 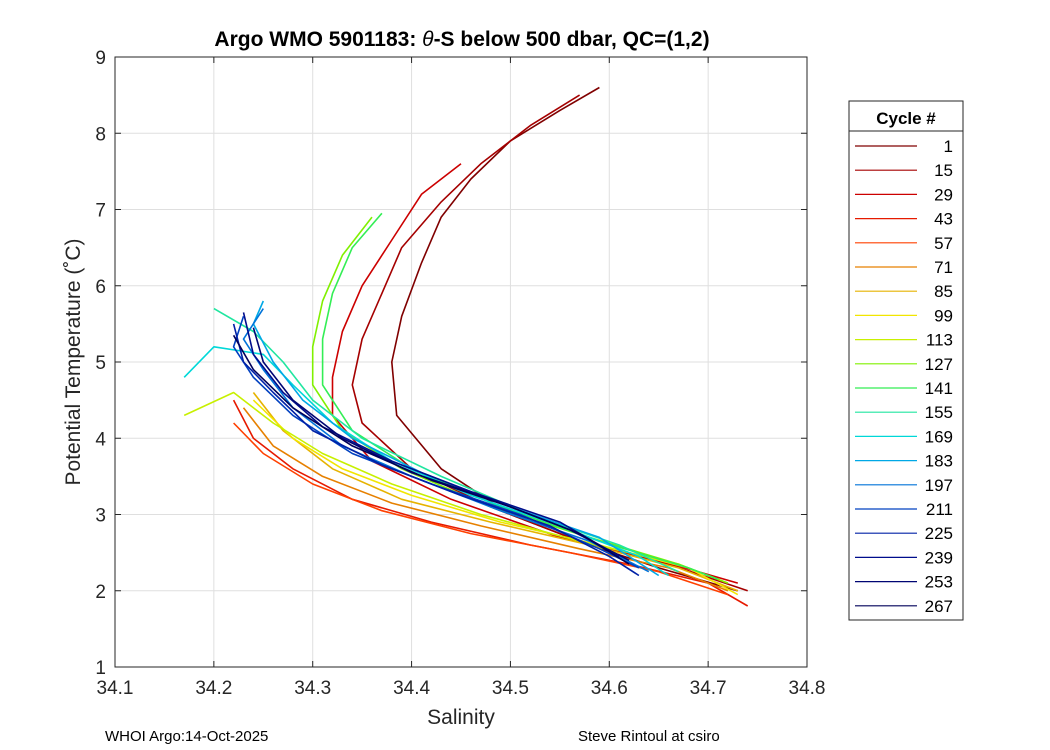 I want to click on x-tick-label: 34.2, so click(x=213, y=688).